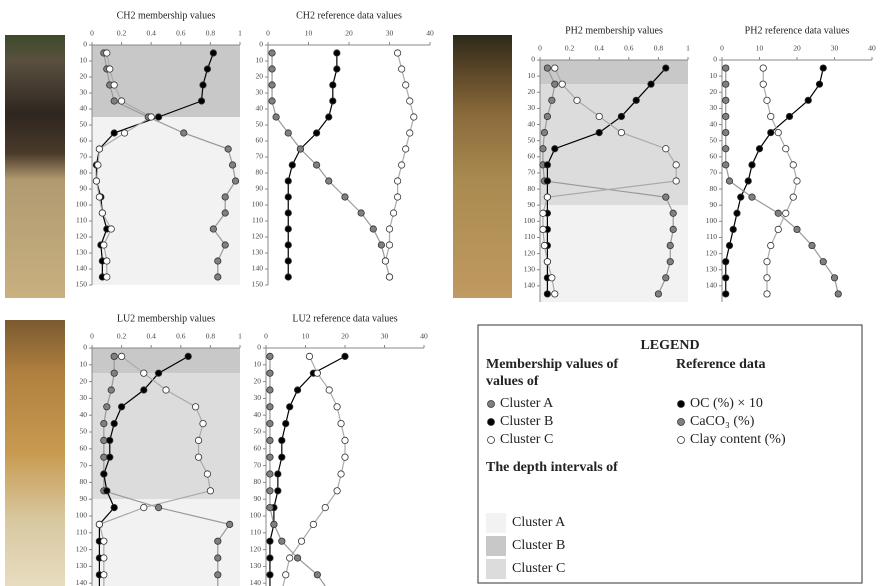 This screenshot has width=882, height=586. What do you see at coordinates (344, 318) in the screenshot?
I see `chart-title: LU2 reference data values` at bounding box center [344, 318].